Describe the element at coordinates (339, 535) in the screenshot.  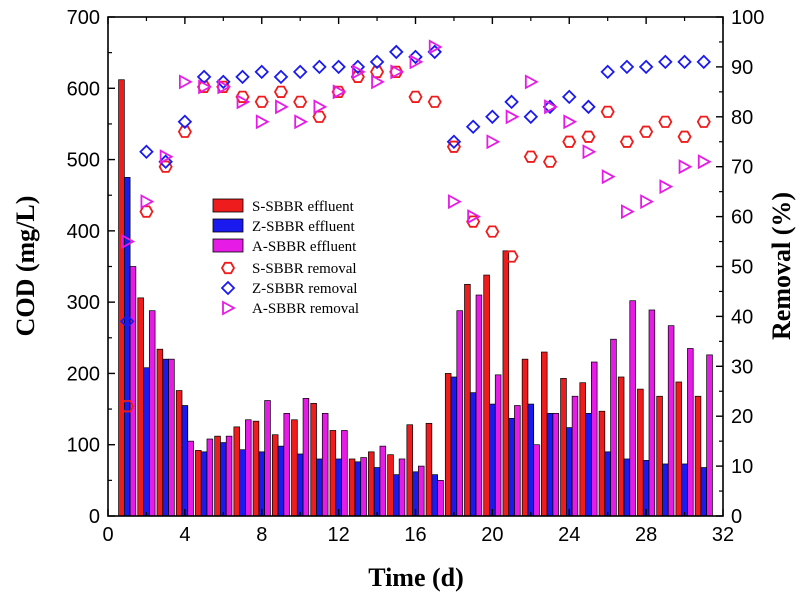
I see `x-tick-label: 12` at that location.